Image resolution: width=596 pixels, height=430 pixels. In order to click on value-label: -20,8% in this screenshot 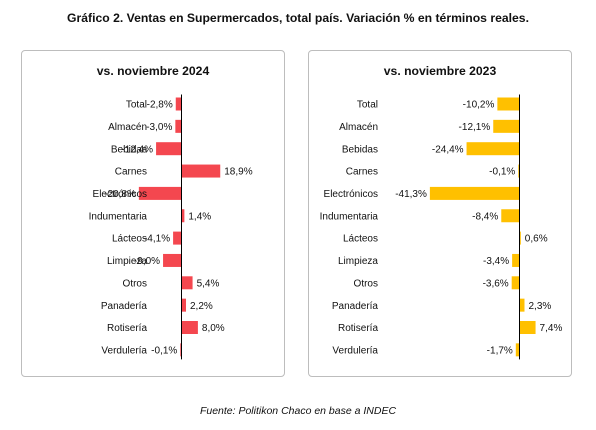, I will do `click(120, 194)`.